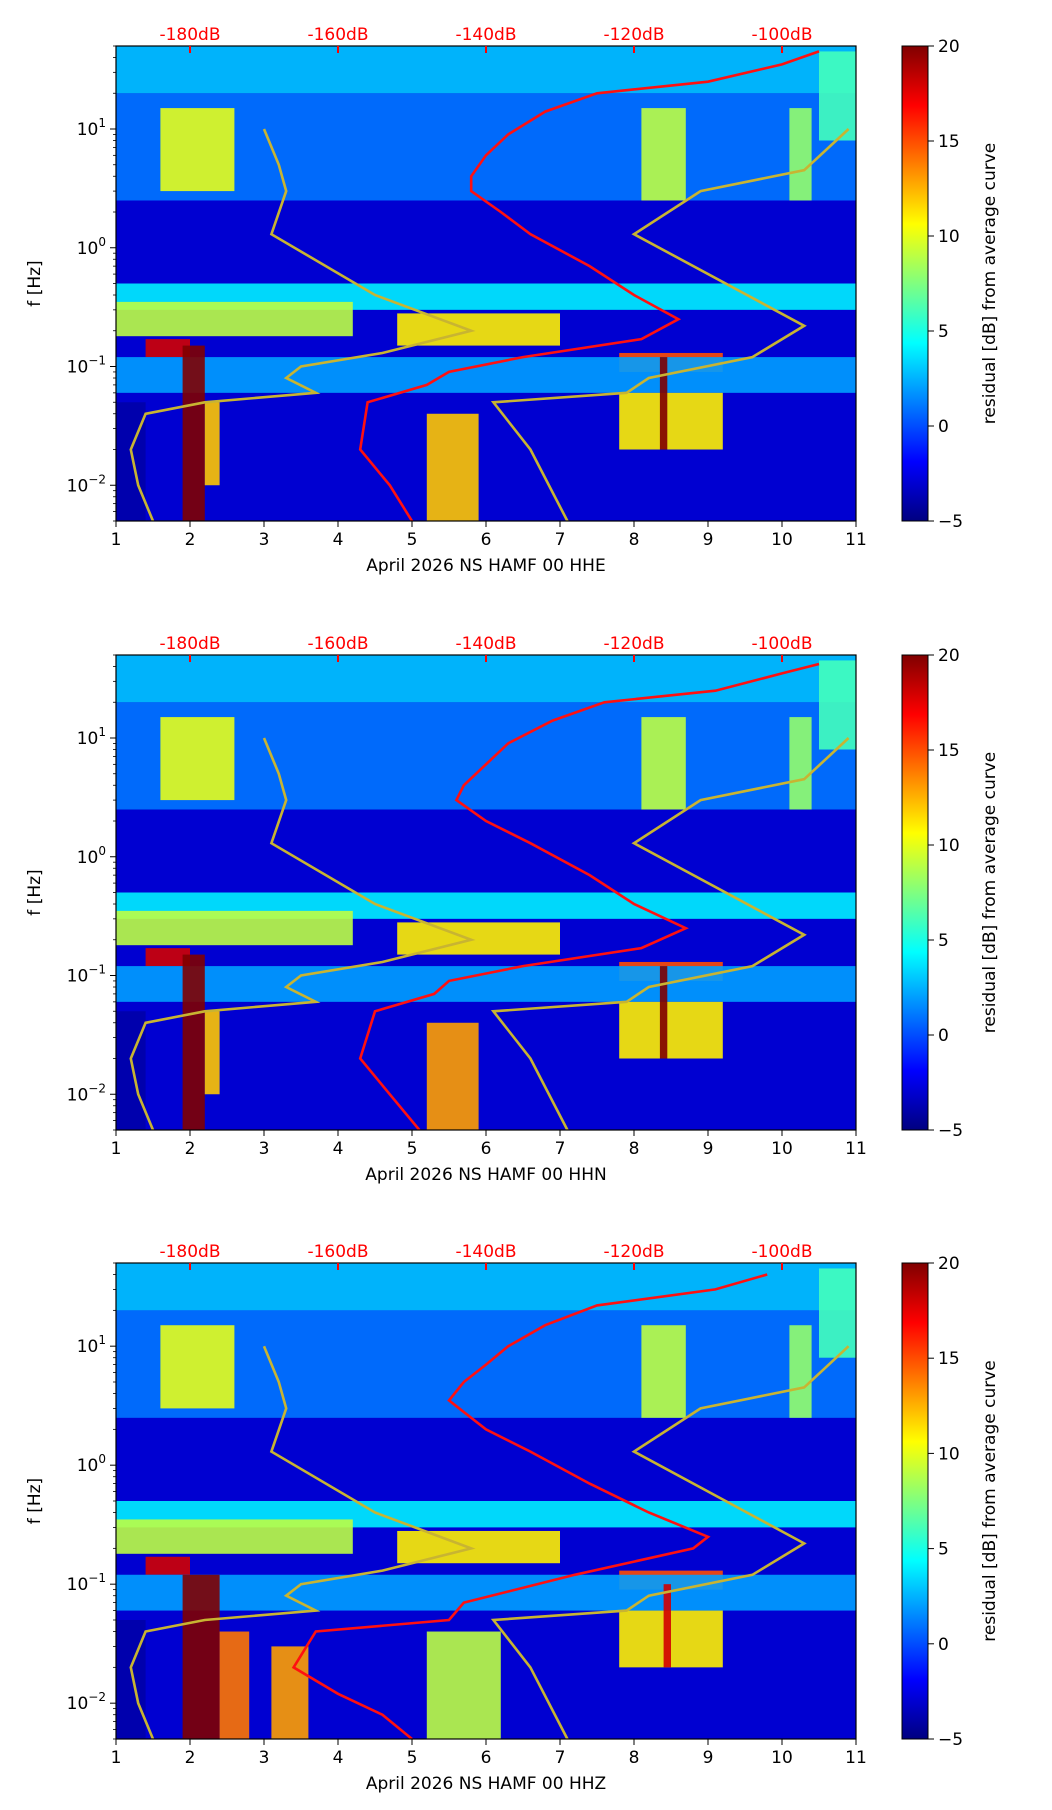 The height and width of the screenshot is (1810, 1052). What do you see at coordinates (486, 1784) in the screenshot?
I see `x-axis-label: April 2026 NS HAMF 00 HHZ` at bounding box center [486, 1784].